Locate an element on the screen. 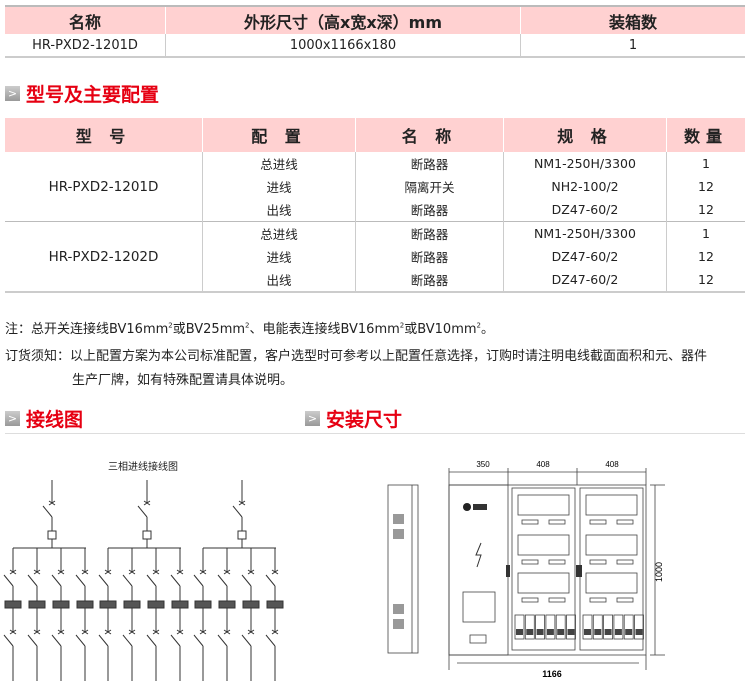  cell-quantity: 1 is located at coordinates (705, 233).